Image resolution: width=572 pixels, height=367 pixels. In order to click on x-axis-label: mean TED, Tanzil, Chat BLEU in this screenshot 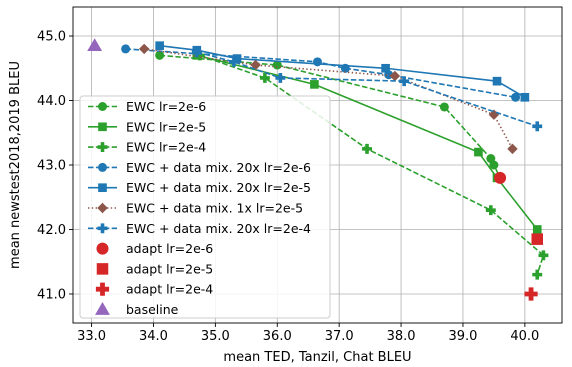, I will do `click(317, 357)`.